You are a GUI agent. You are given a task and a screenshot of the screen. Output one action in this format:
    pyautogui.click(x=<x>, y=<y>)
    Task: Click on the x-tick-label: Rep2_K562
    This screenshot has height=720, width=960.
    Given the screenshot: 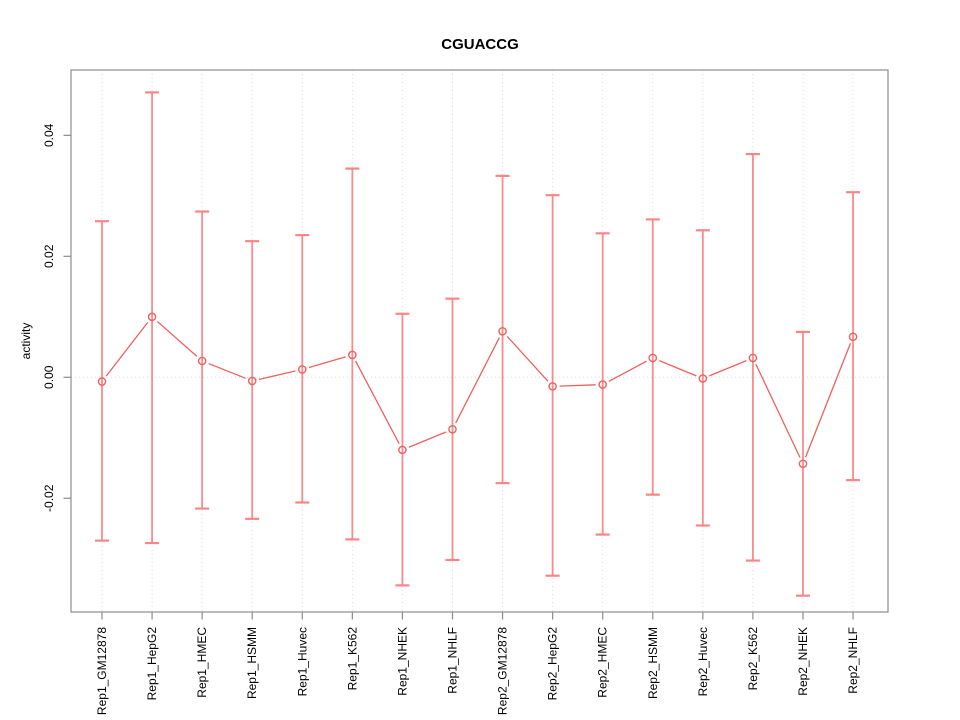 What is the action you would take?
    pyautogui.click(x=753, y=659)
    